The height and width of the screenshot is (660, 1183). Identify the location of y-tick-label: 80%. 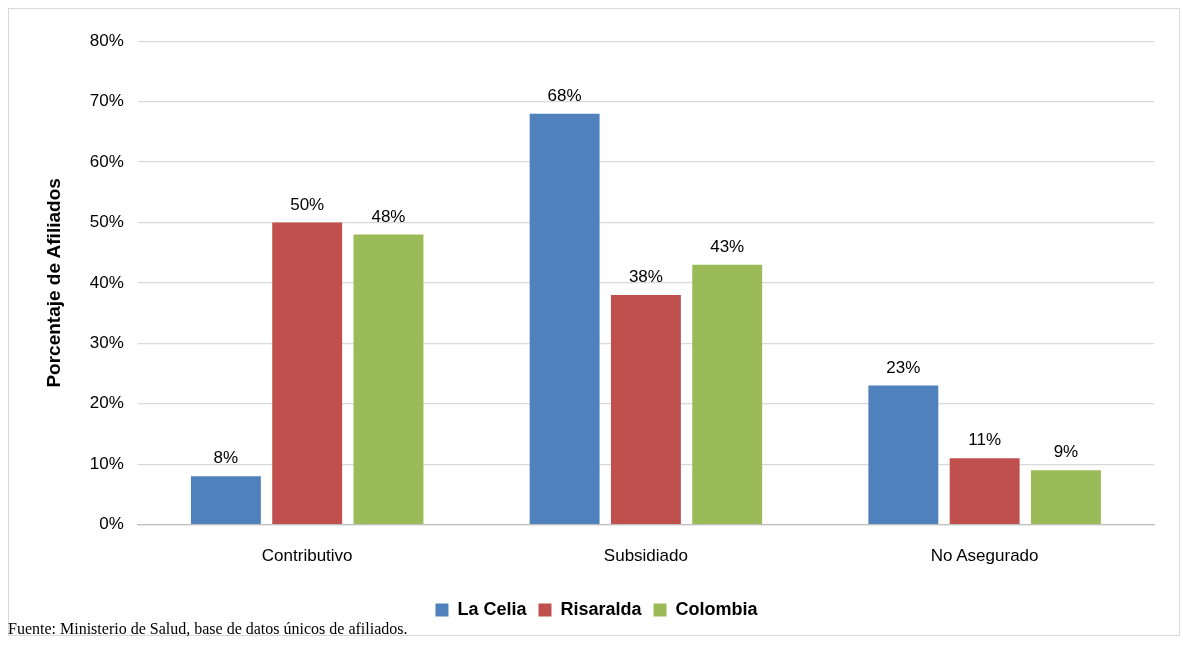
(106, 40).